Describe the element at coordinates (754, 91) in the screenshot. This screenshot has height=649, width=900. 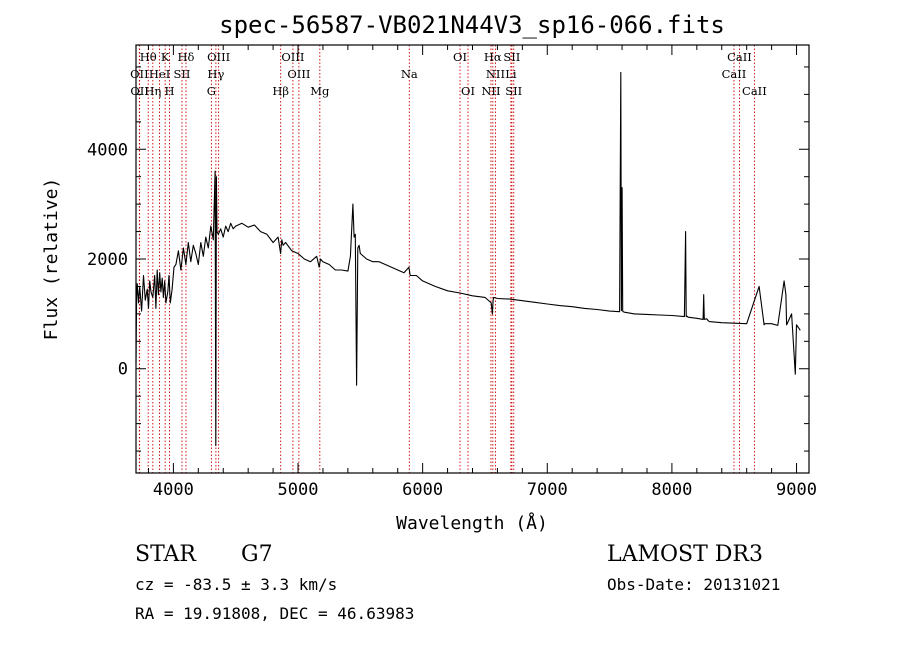
I see `line-marker-label-27: CaII` at that location.